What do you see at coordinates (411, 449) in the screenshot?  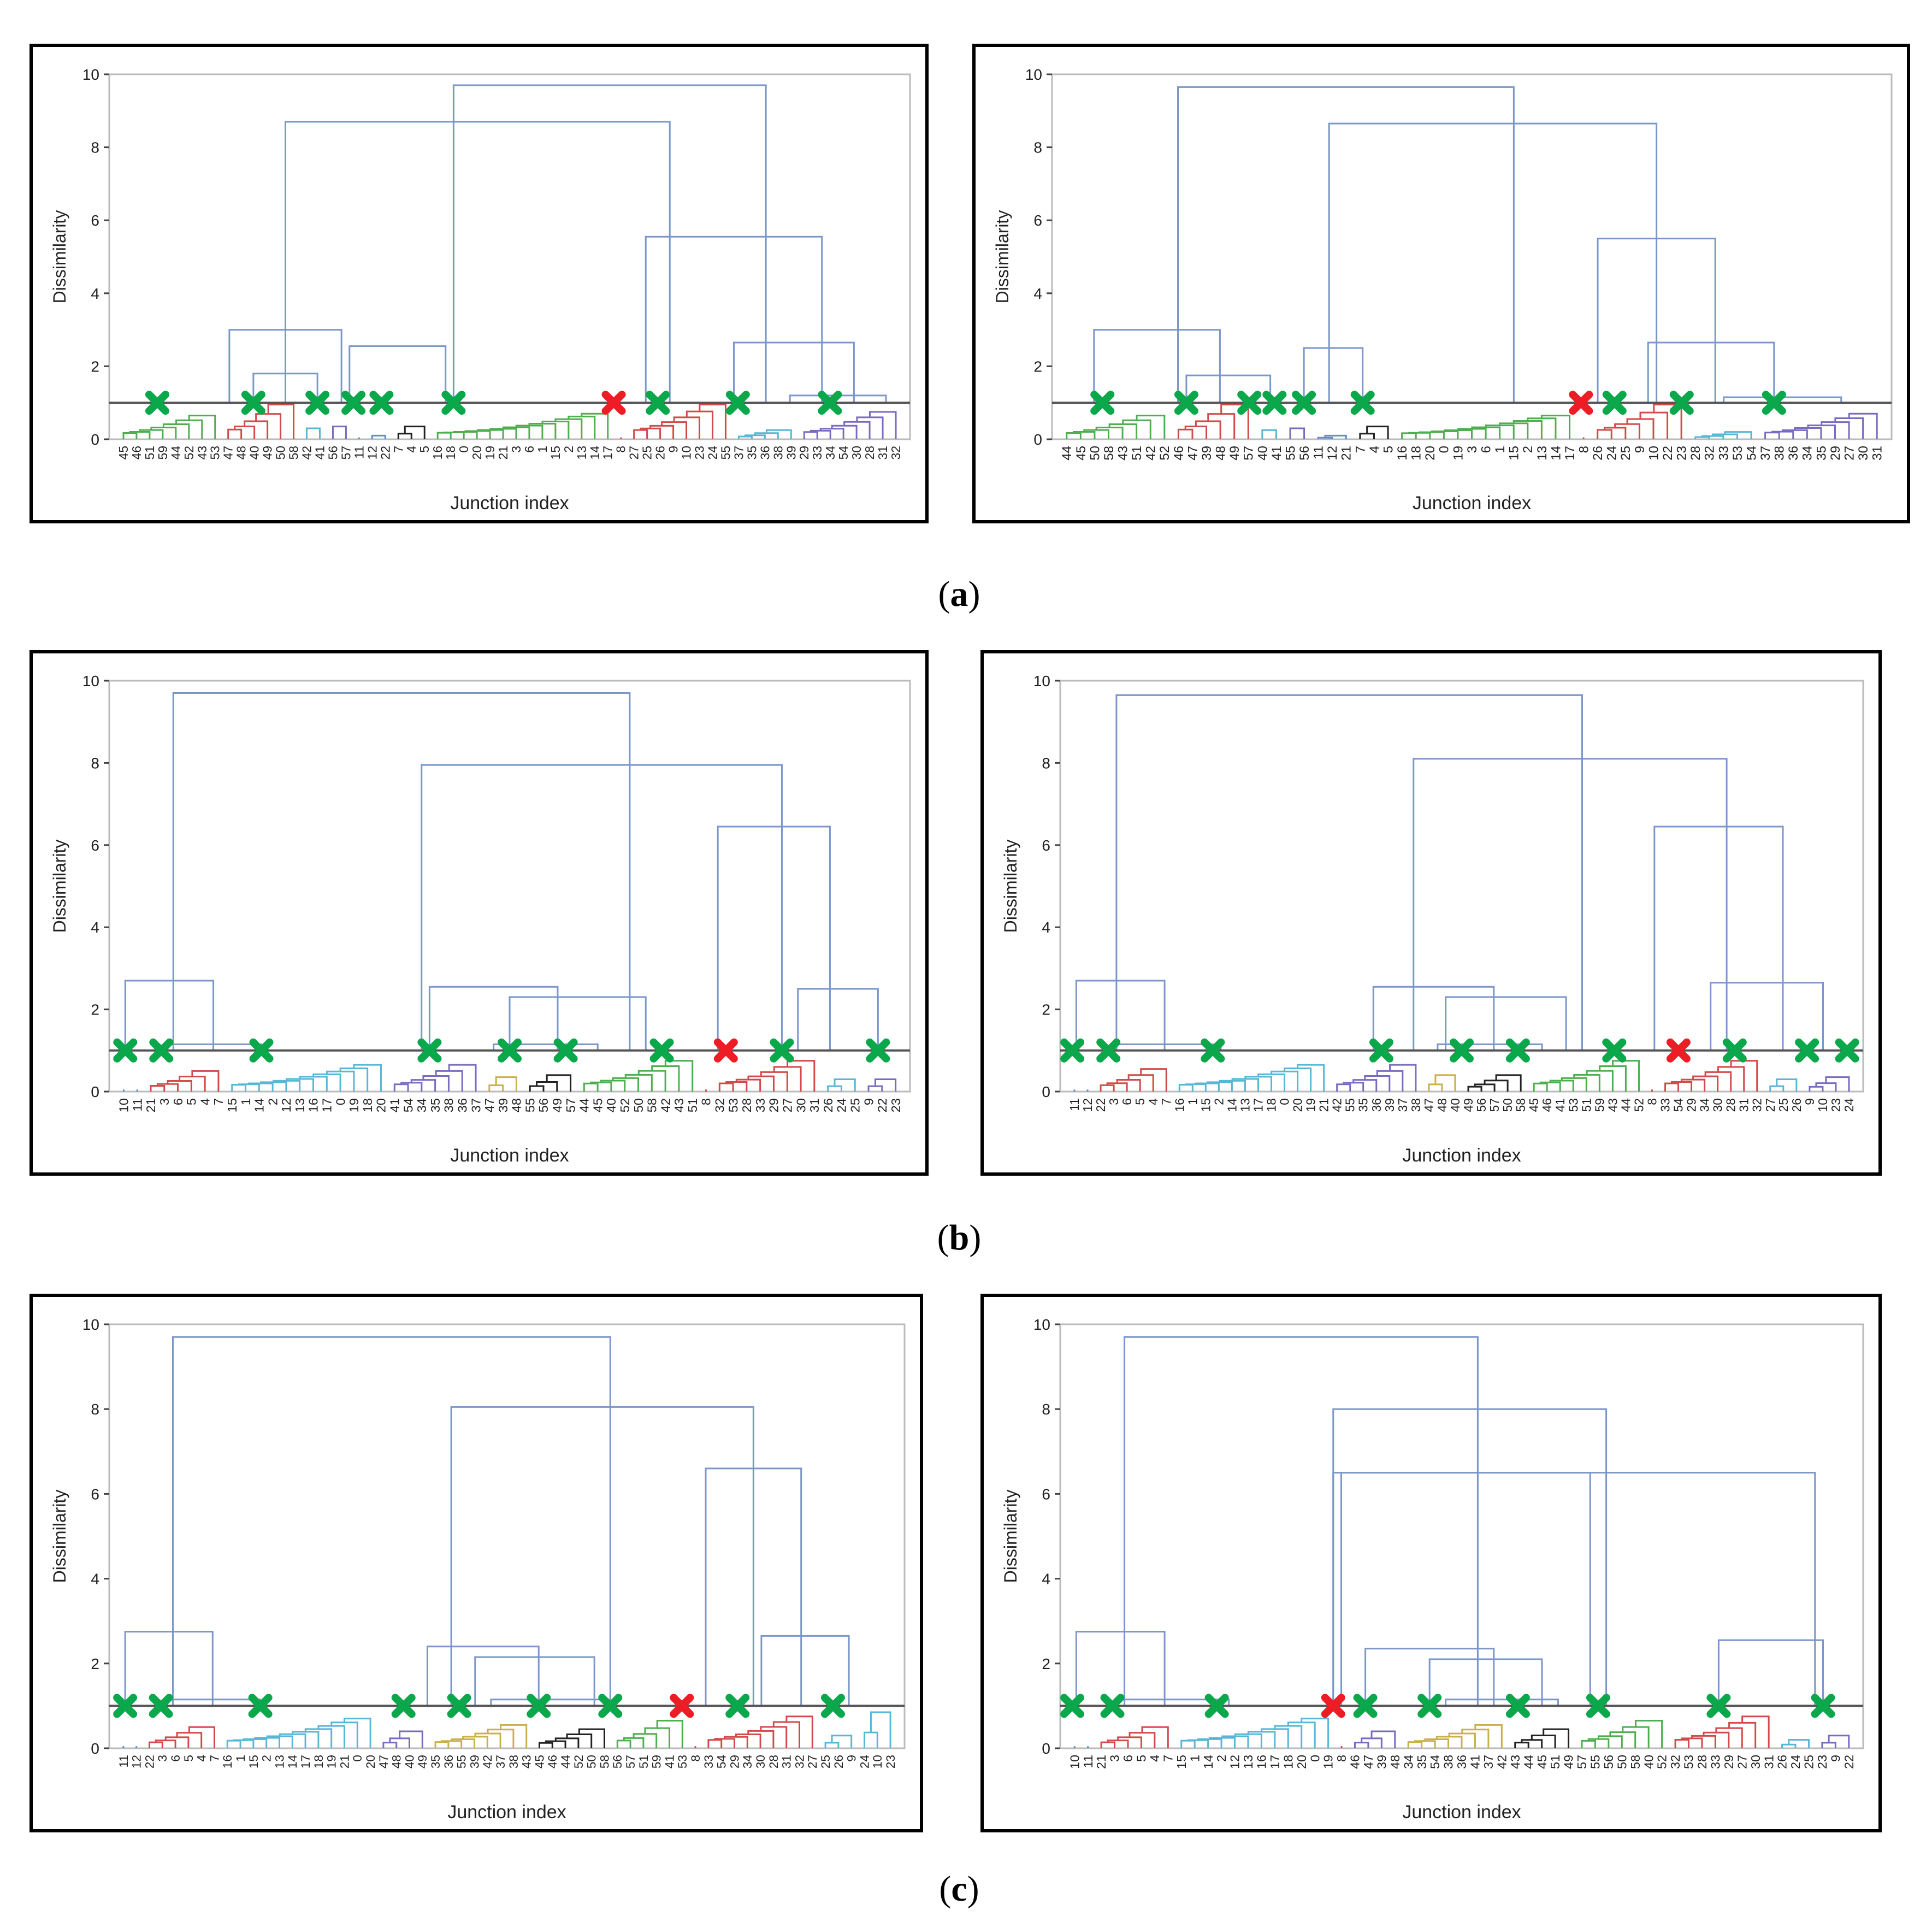 I see `leaf-label: 4` at bounding box center [411, 449].